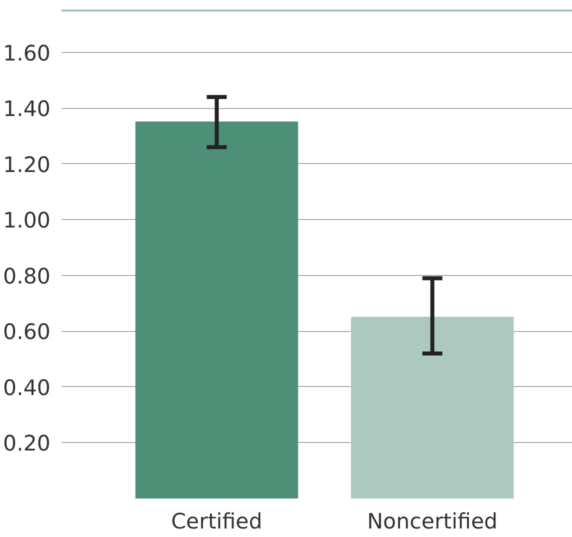 Image resolution: width=572 pixels, height=537 pixels. Describe the element at coordinates (27, 221) in the screenshot. I see `y-tick-label: 1.00` at that location.